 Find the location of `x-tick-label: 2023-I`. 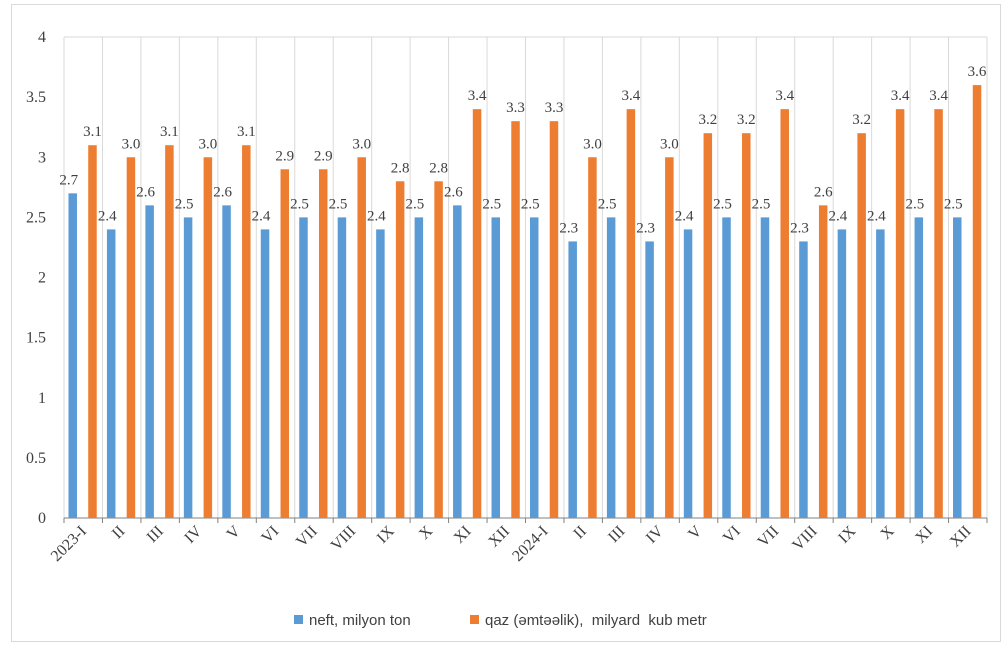

x-tick-label: 2023-I is located at coordinates (69, 544).